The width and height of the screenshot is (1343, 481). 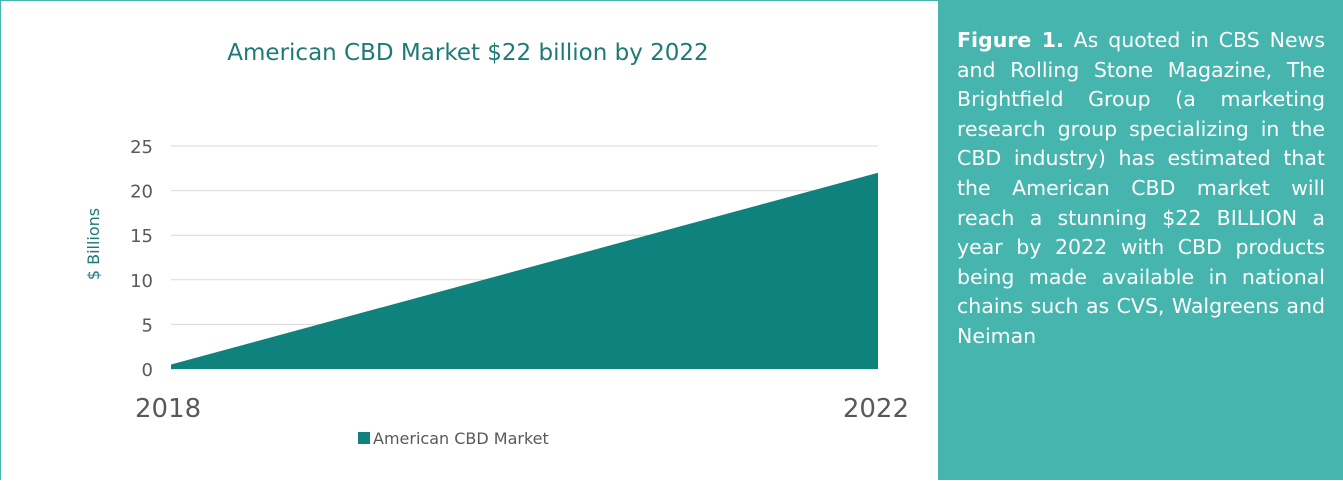 I want to click on legend-label: American CBD Market, so click(x=461, y=438).